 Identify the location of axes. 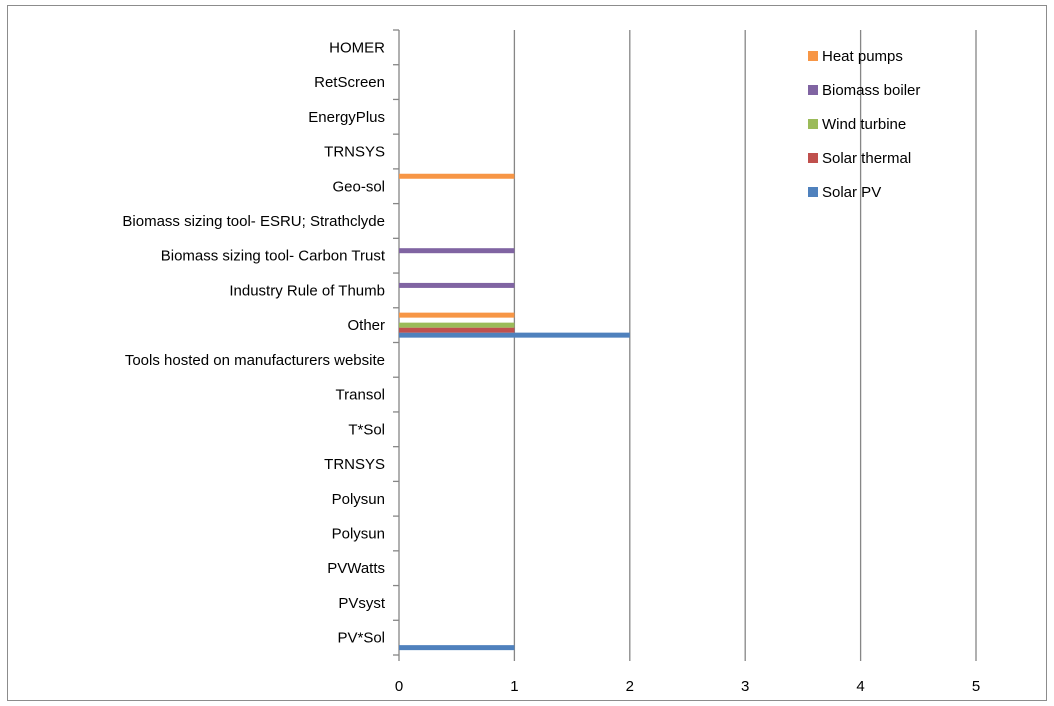
(396, 345).